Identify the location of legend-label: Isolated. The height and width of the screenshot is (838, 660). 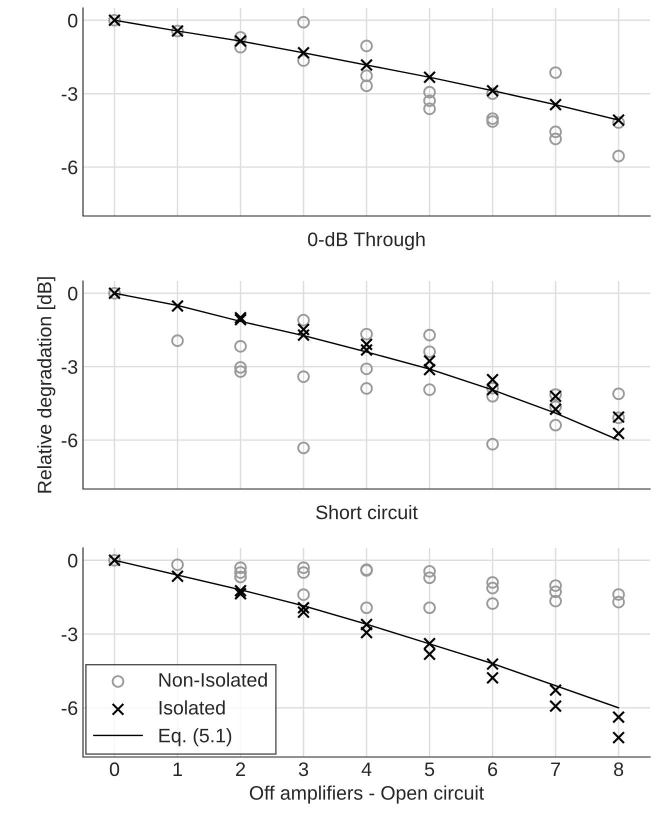
(192, 707).